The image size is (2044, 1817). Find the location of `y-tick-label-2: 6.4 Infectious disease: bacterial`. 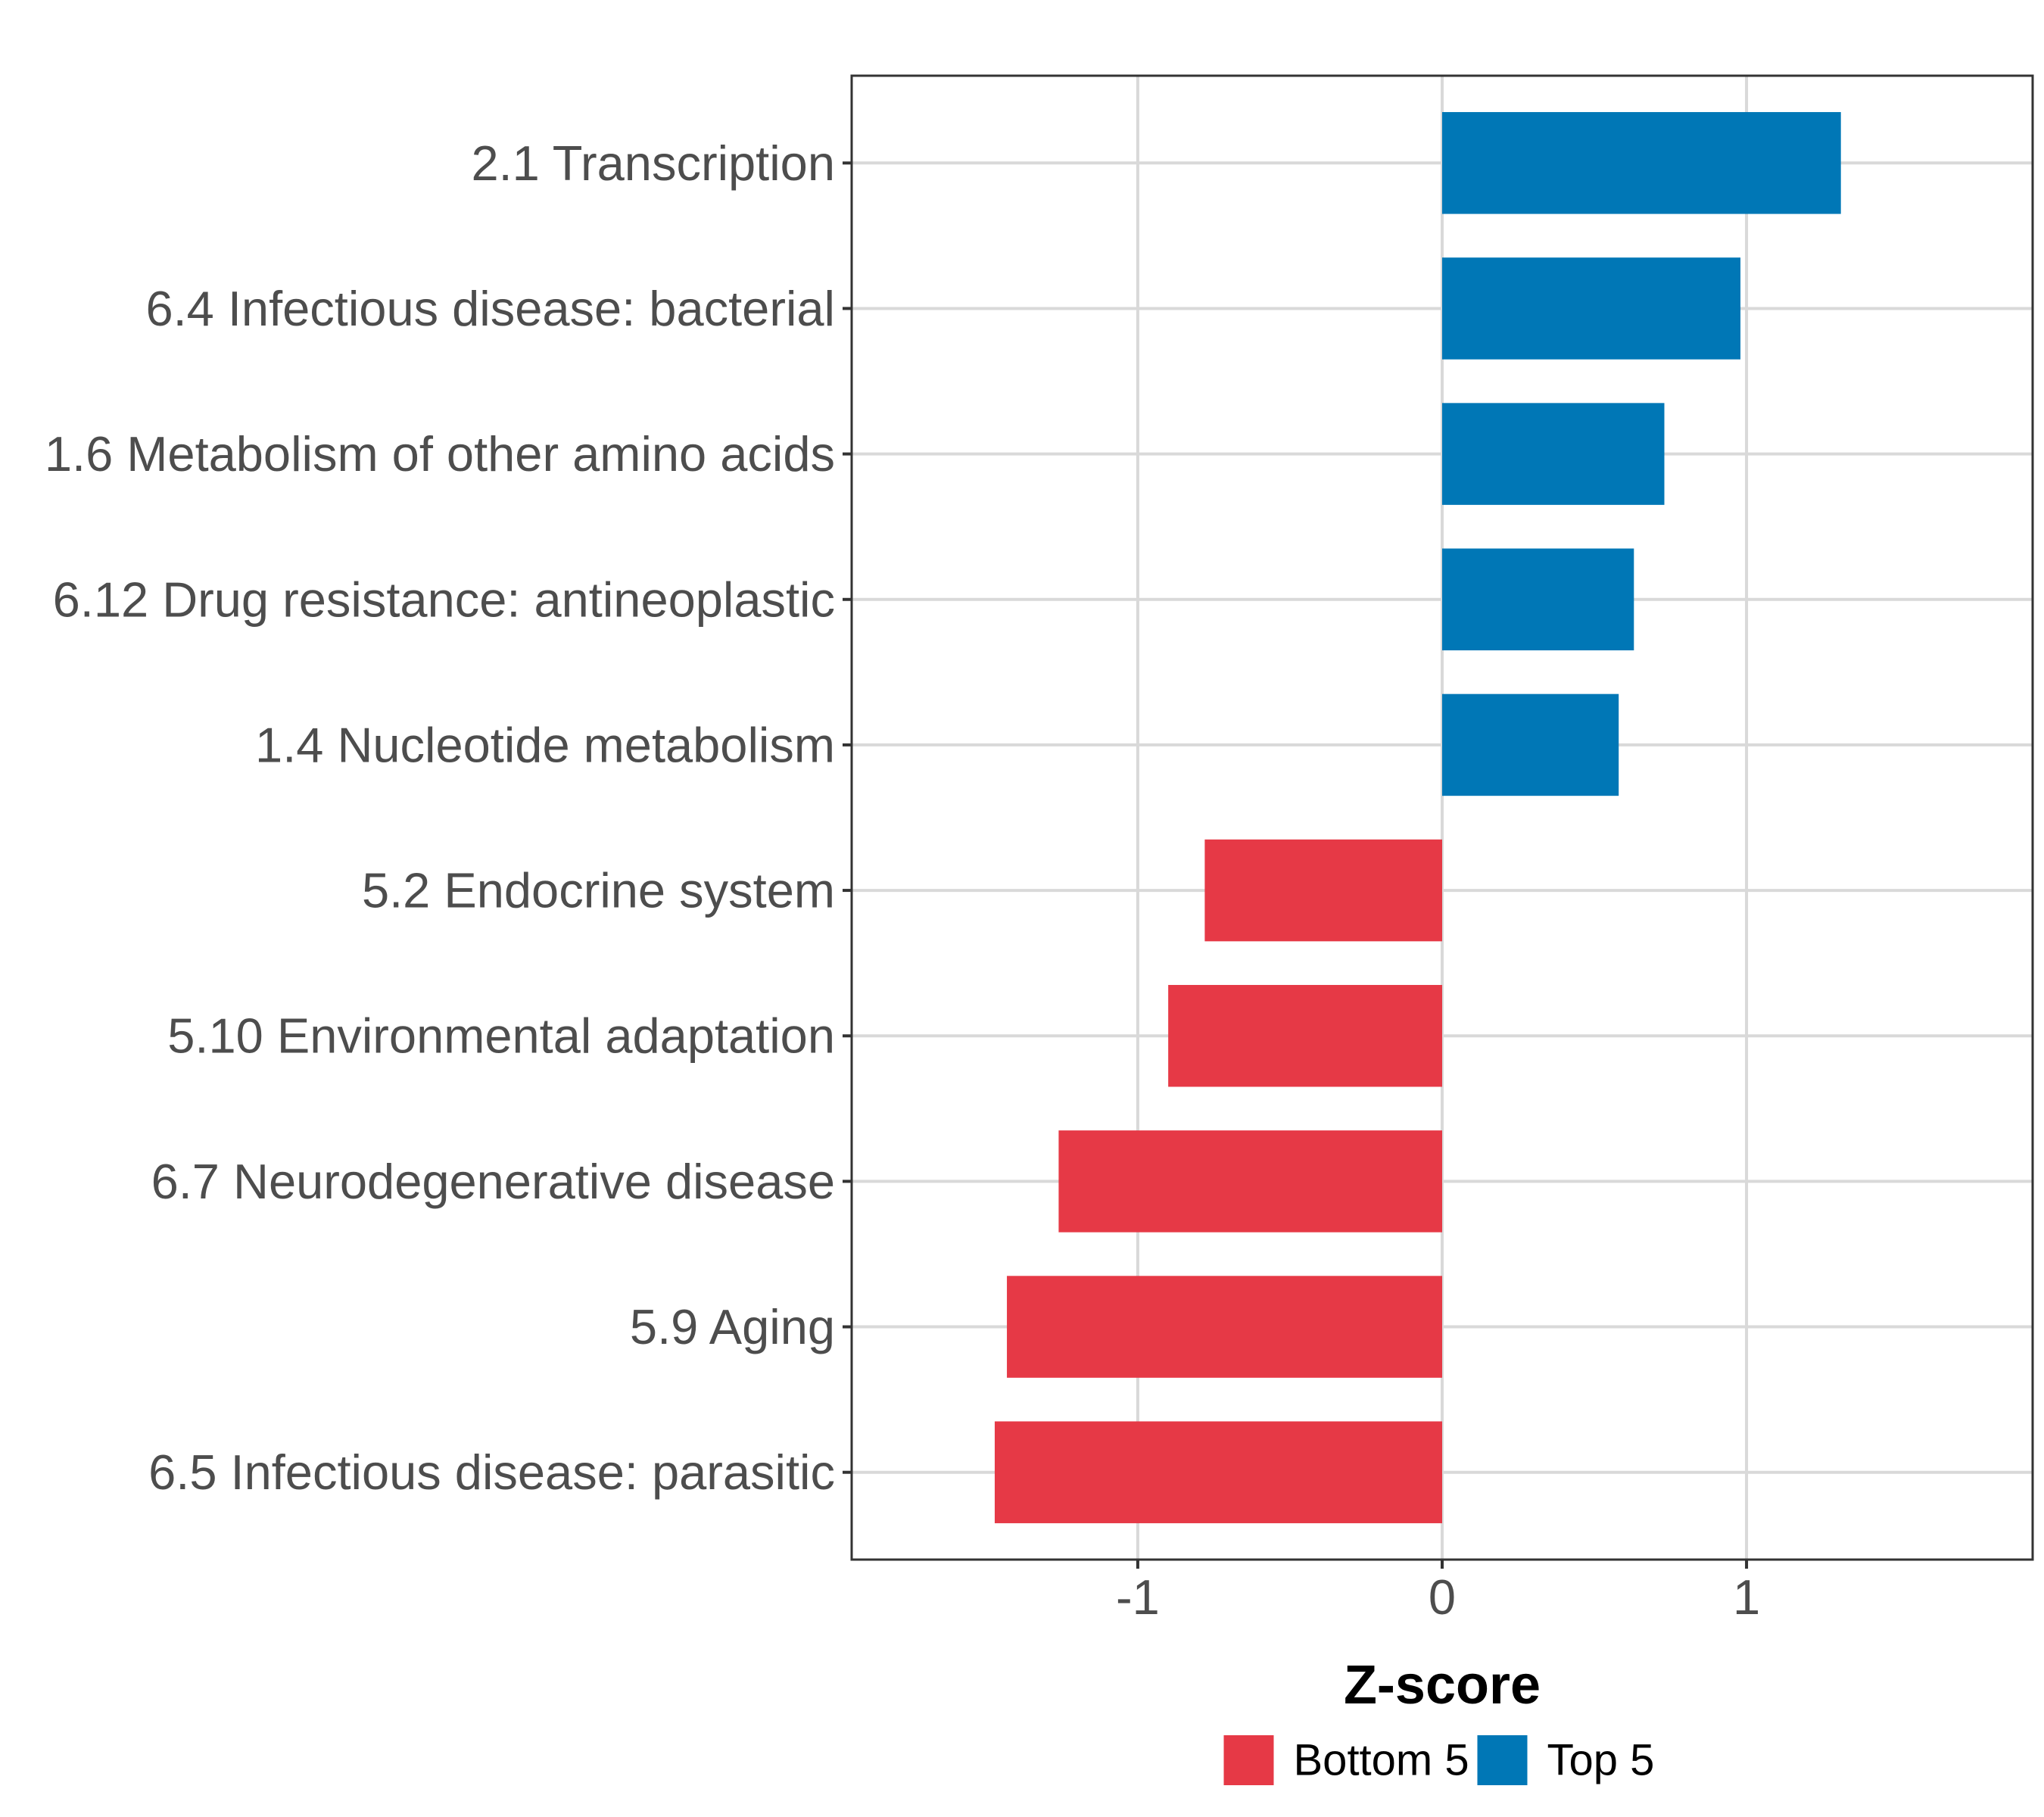

y-tick-label-2: 6.4 Infectious disease: bacterial is located at coordinates (490, 308).